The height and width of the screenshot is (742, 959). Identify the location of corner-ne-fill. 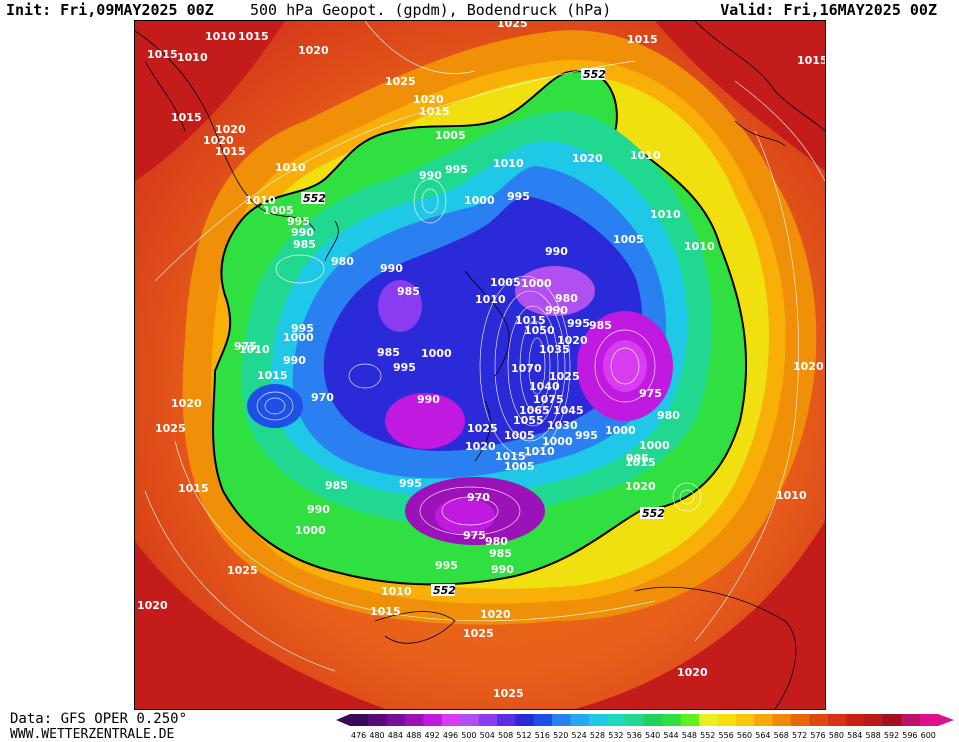
(740, 96).